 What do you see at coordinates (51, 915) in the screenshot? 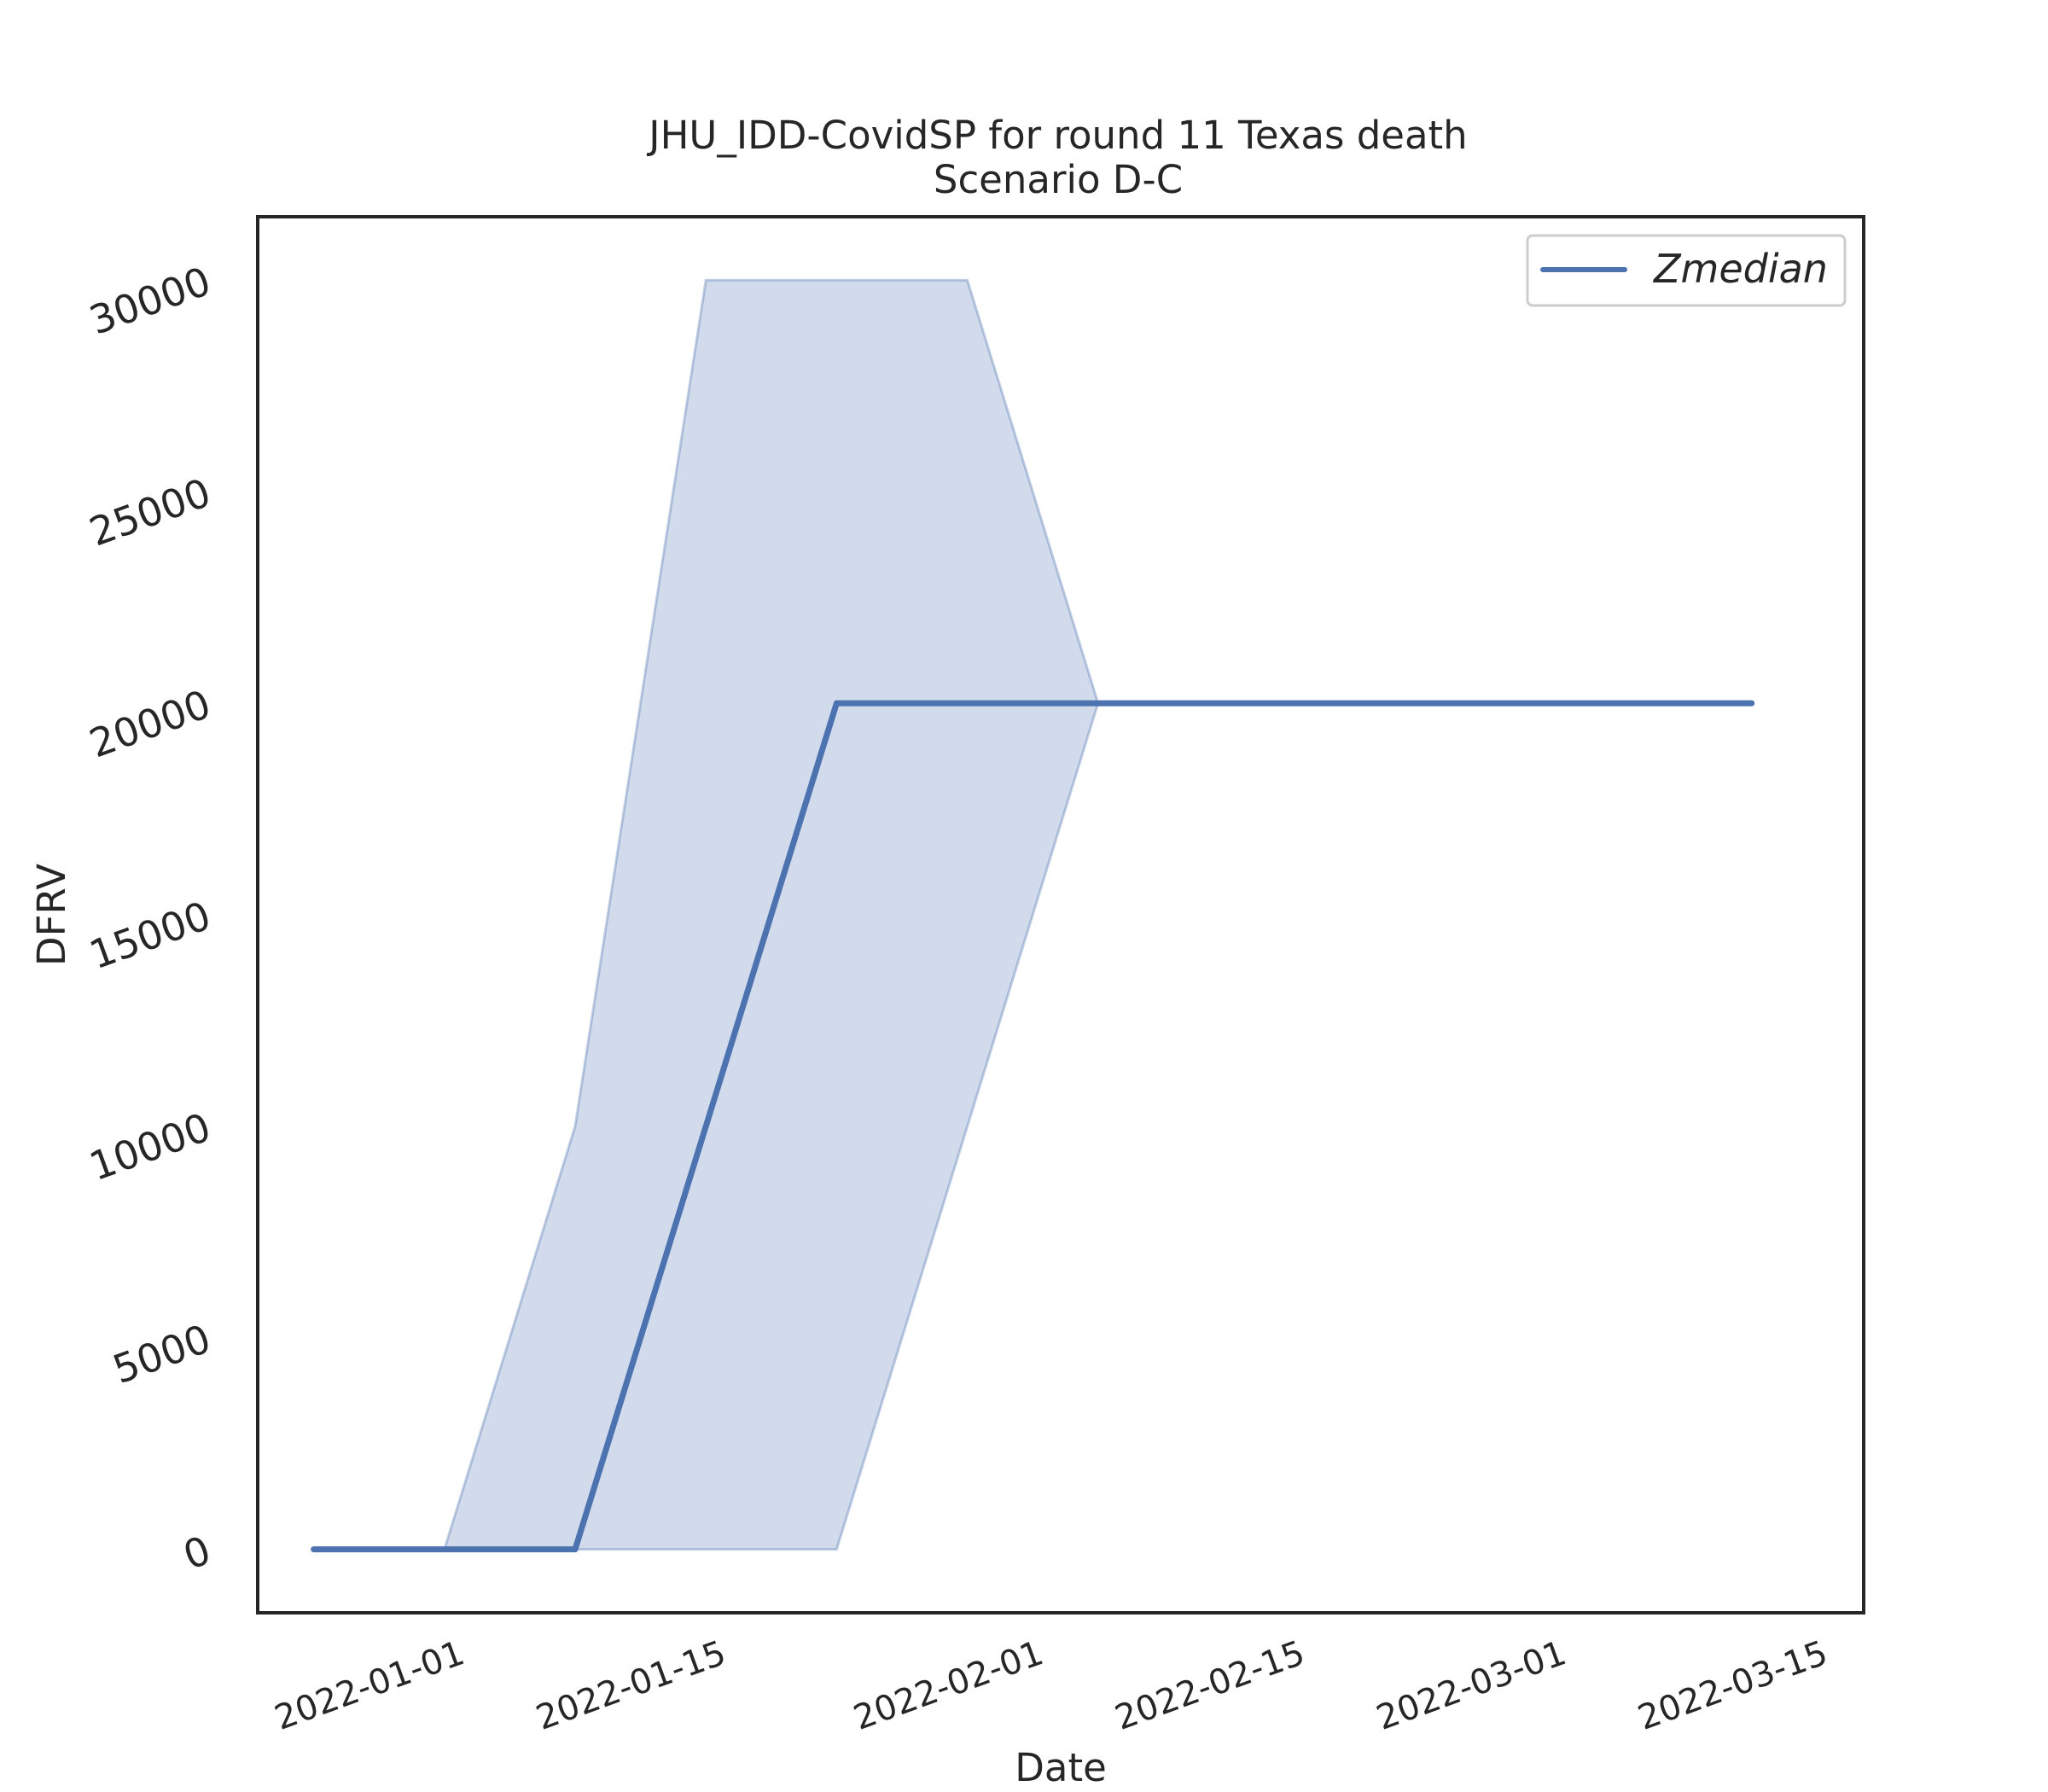
I see `y-axis-label: DFRV` at bounding box center [51, 915].